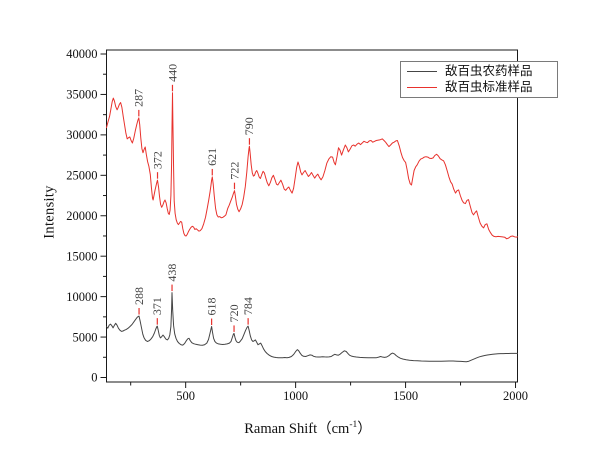  I want to click on y-tick-label: 0, so click(94, 378).